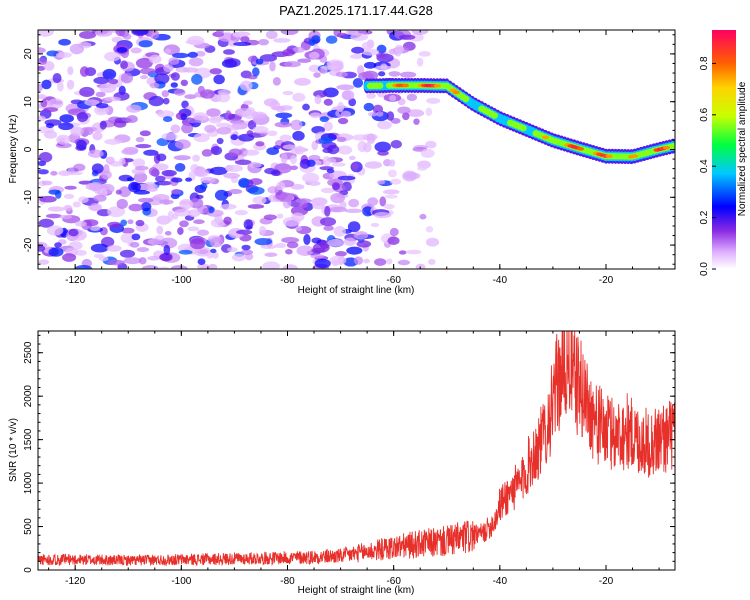  What do you see at coordinates (181, 581) in the screenshot?
I see `x-tick-label: -100` at bounding box center [181, 581].